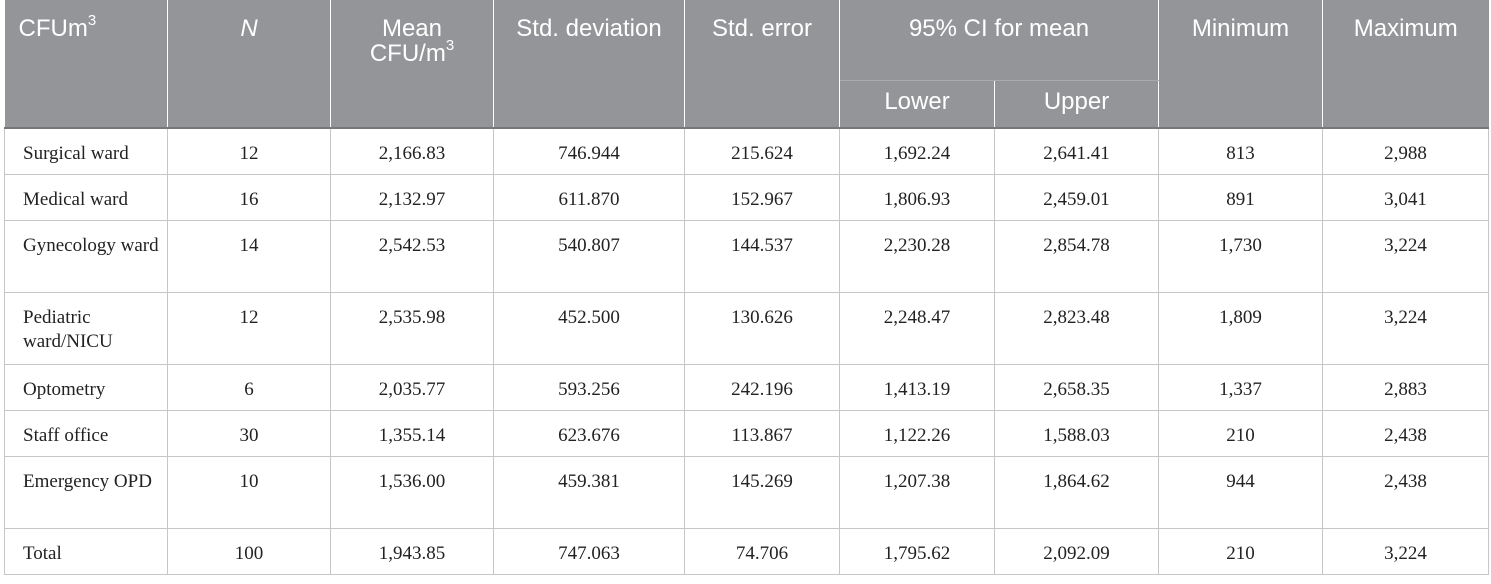  I want to click on header-group: CFUm3, so click(86, 64).